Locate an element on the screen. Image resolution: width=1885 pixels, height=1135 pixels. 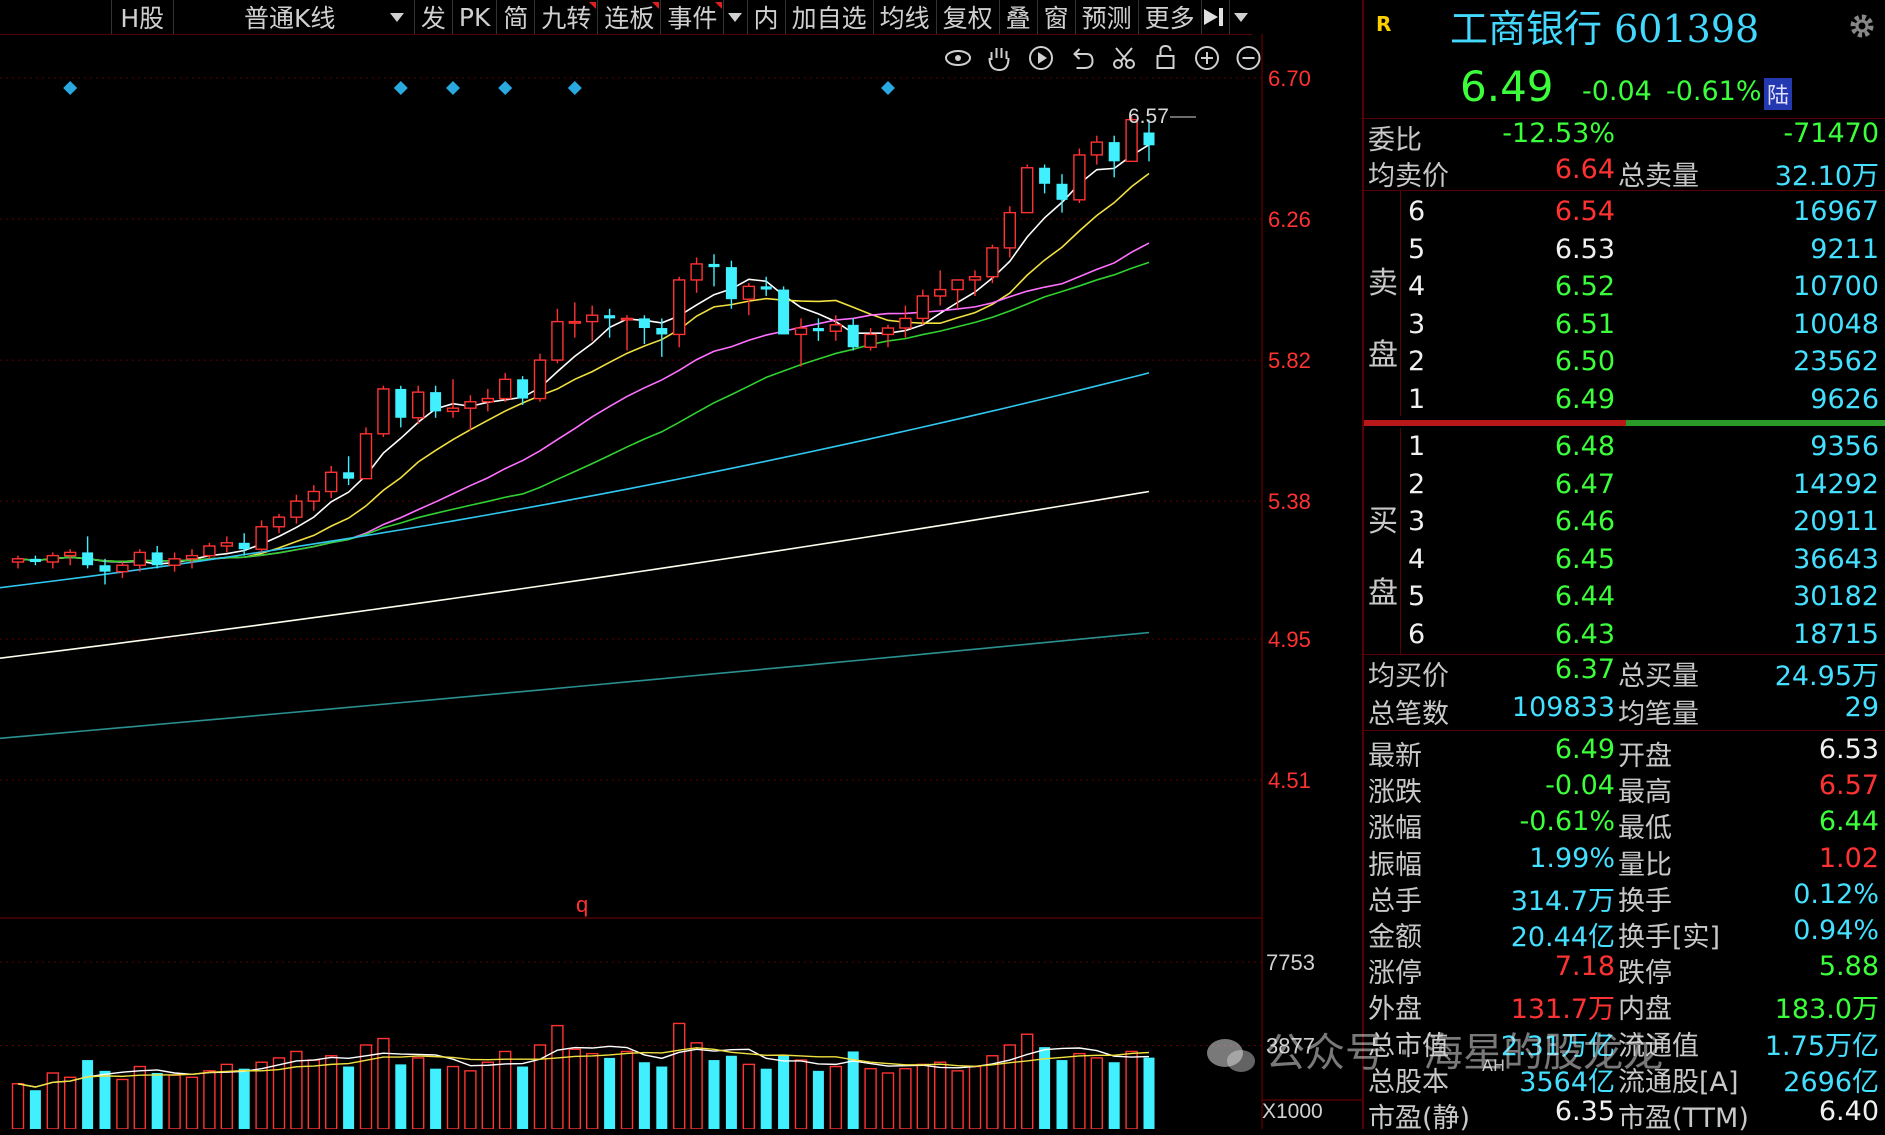
toolbar-nei: 内 is located at coordinates (765, 17).